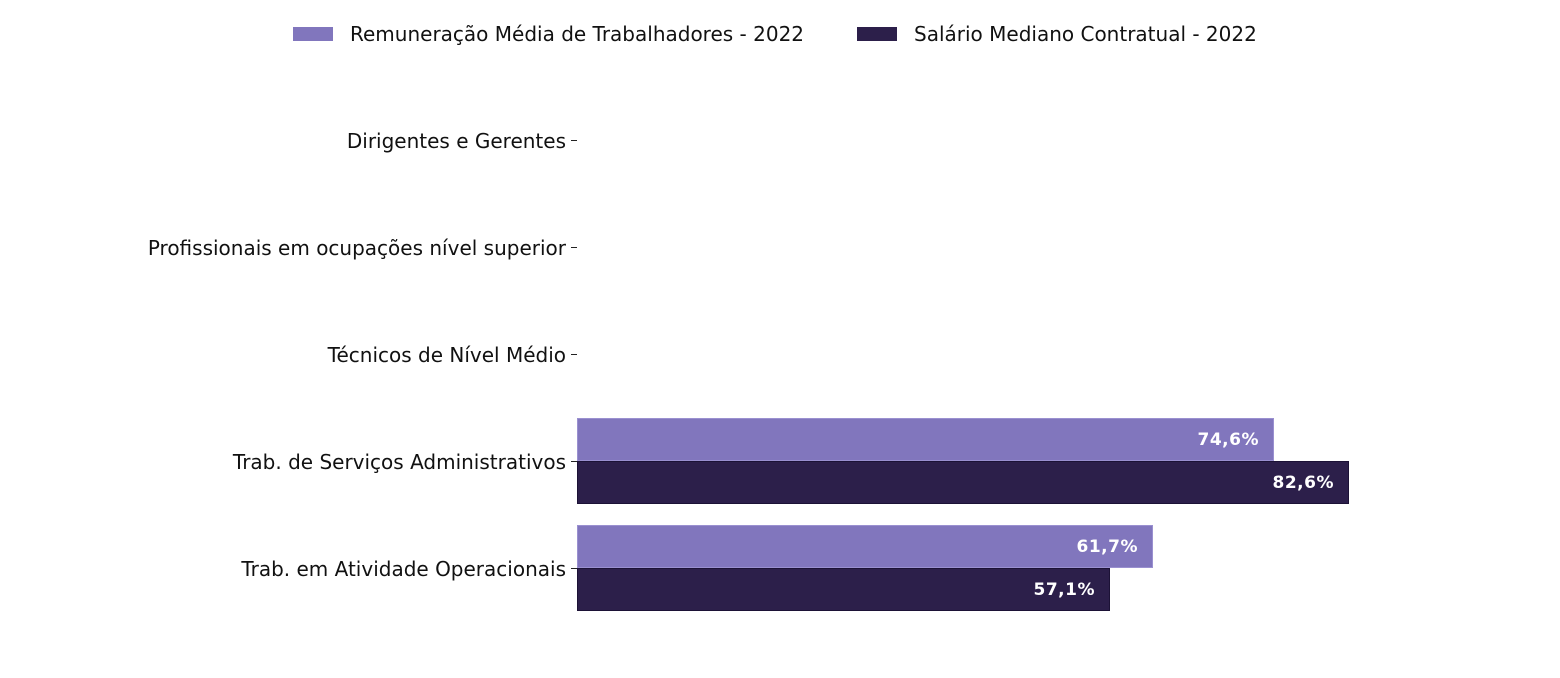 This screenshot has height=678, width=1560. What do you see at coordinates (446, 355) in the screenshot?
I see `y-axis-label: Técnicos de Nível Médio` at bounding box center [446, 355].